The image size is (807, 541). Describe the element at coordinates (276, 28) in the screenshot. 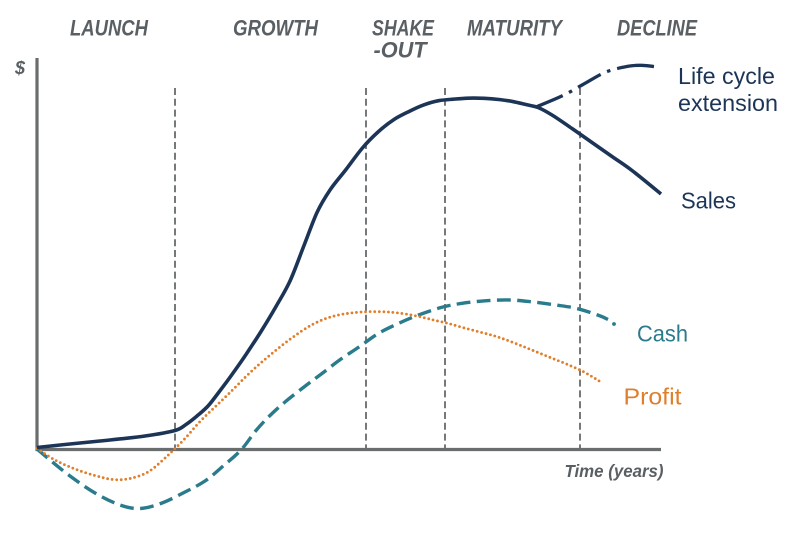

I see `svg-text: GROWTH` at that location.